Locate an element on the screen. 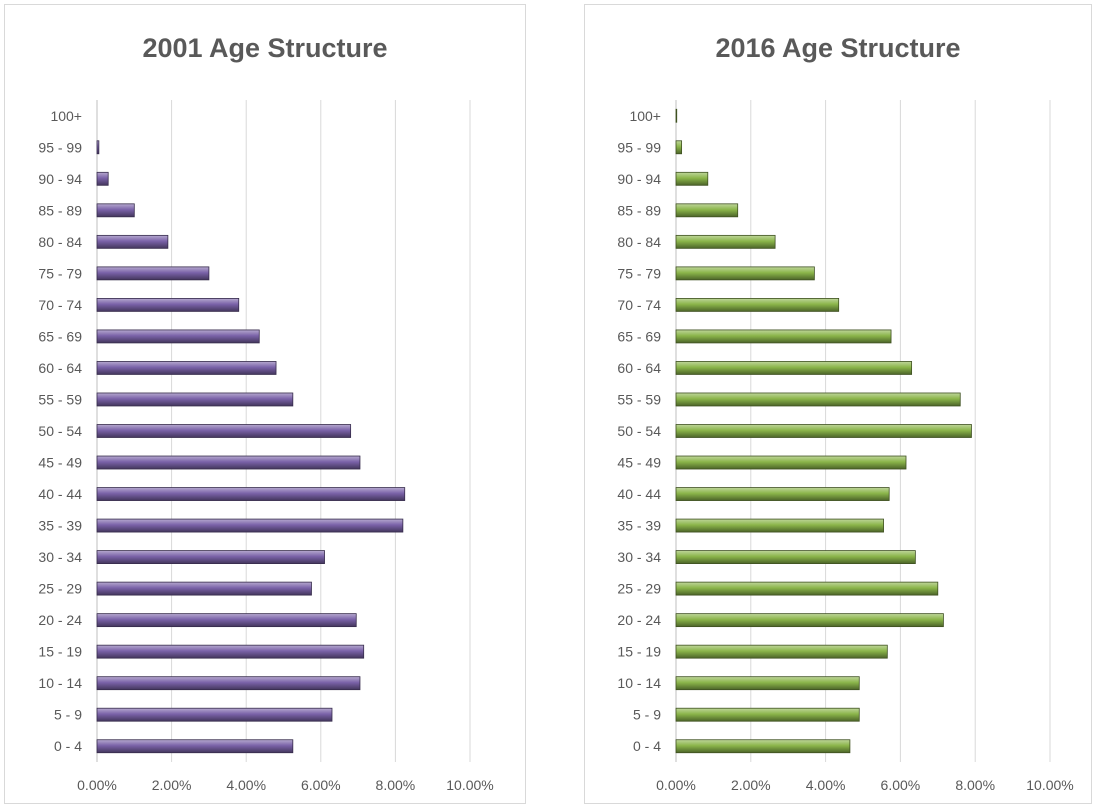 The width and height of the screenshot is (1094, 806). chart-title: 2001 Age Structure is located at coordinates (265, 48).